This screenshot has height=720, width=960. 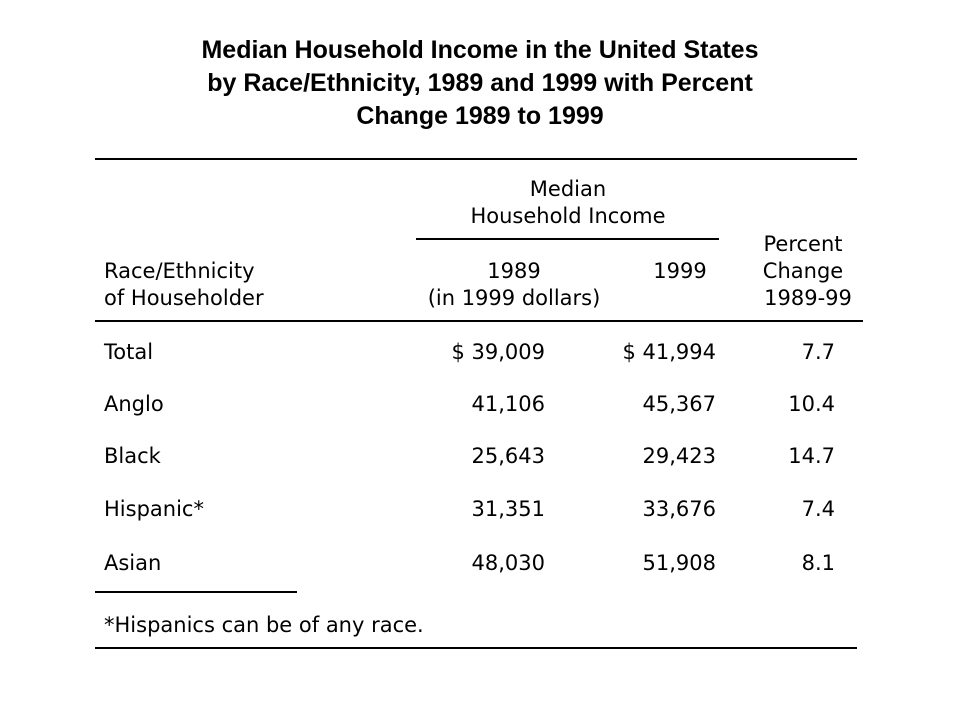 I want to click on footnote: *Hispanics can be of any race., so click(x=264, y=625).